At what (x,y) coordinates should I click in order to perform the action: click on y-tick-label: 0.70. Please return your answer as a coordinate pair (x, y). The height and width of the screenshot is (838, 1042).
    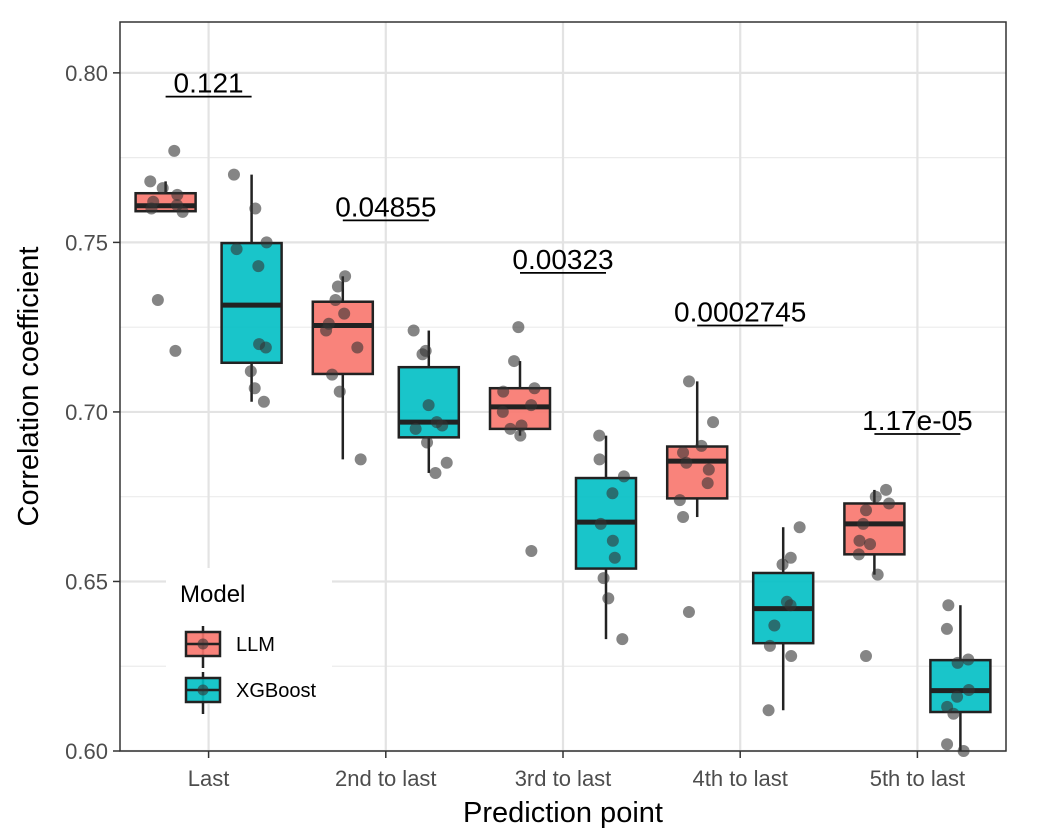
    Looking at the image, I should click on (86, 412).